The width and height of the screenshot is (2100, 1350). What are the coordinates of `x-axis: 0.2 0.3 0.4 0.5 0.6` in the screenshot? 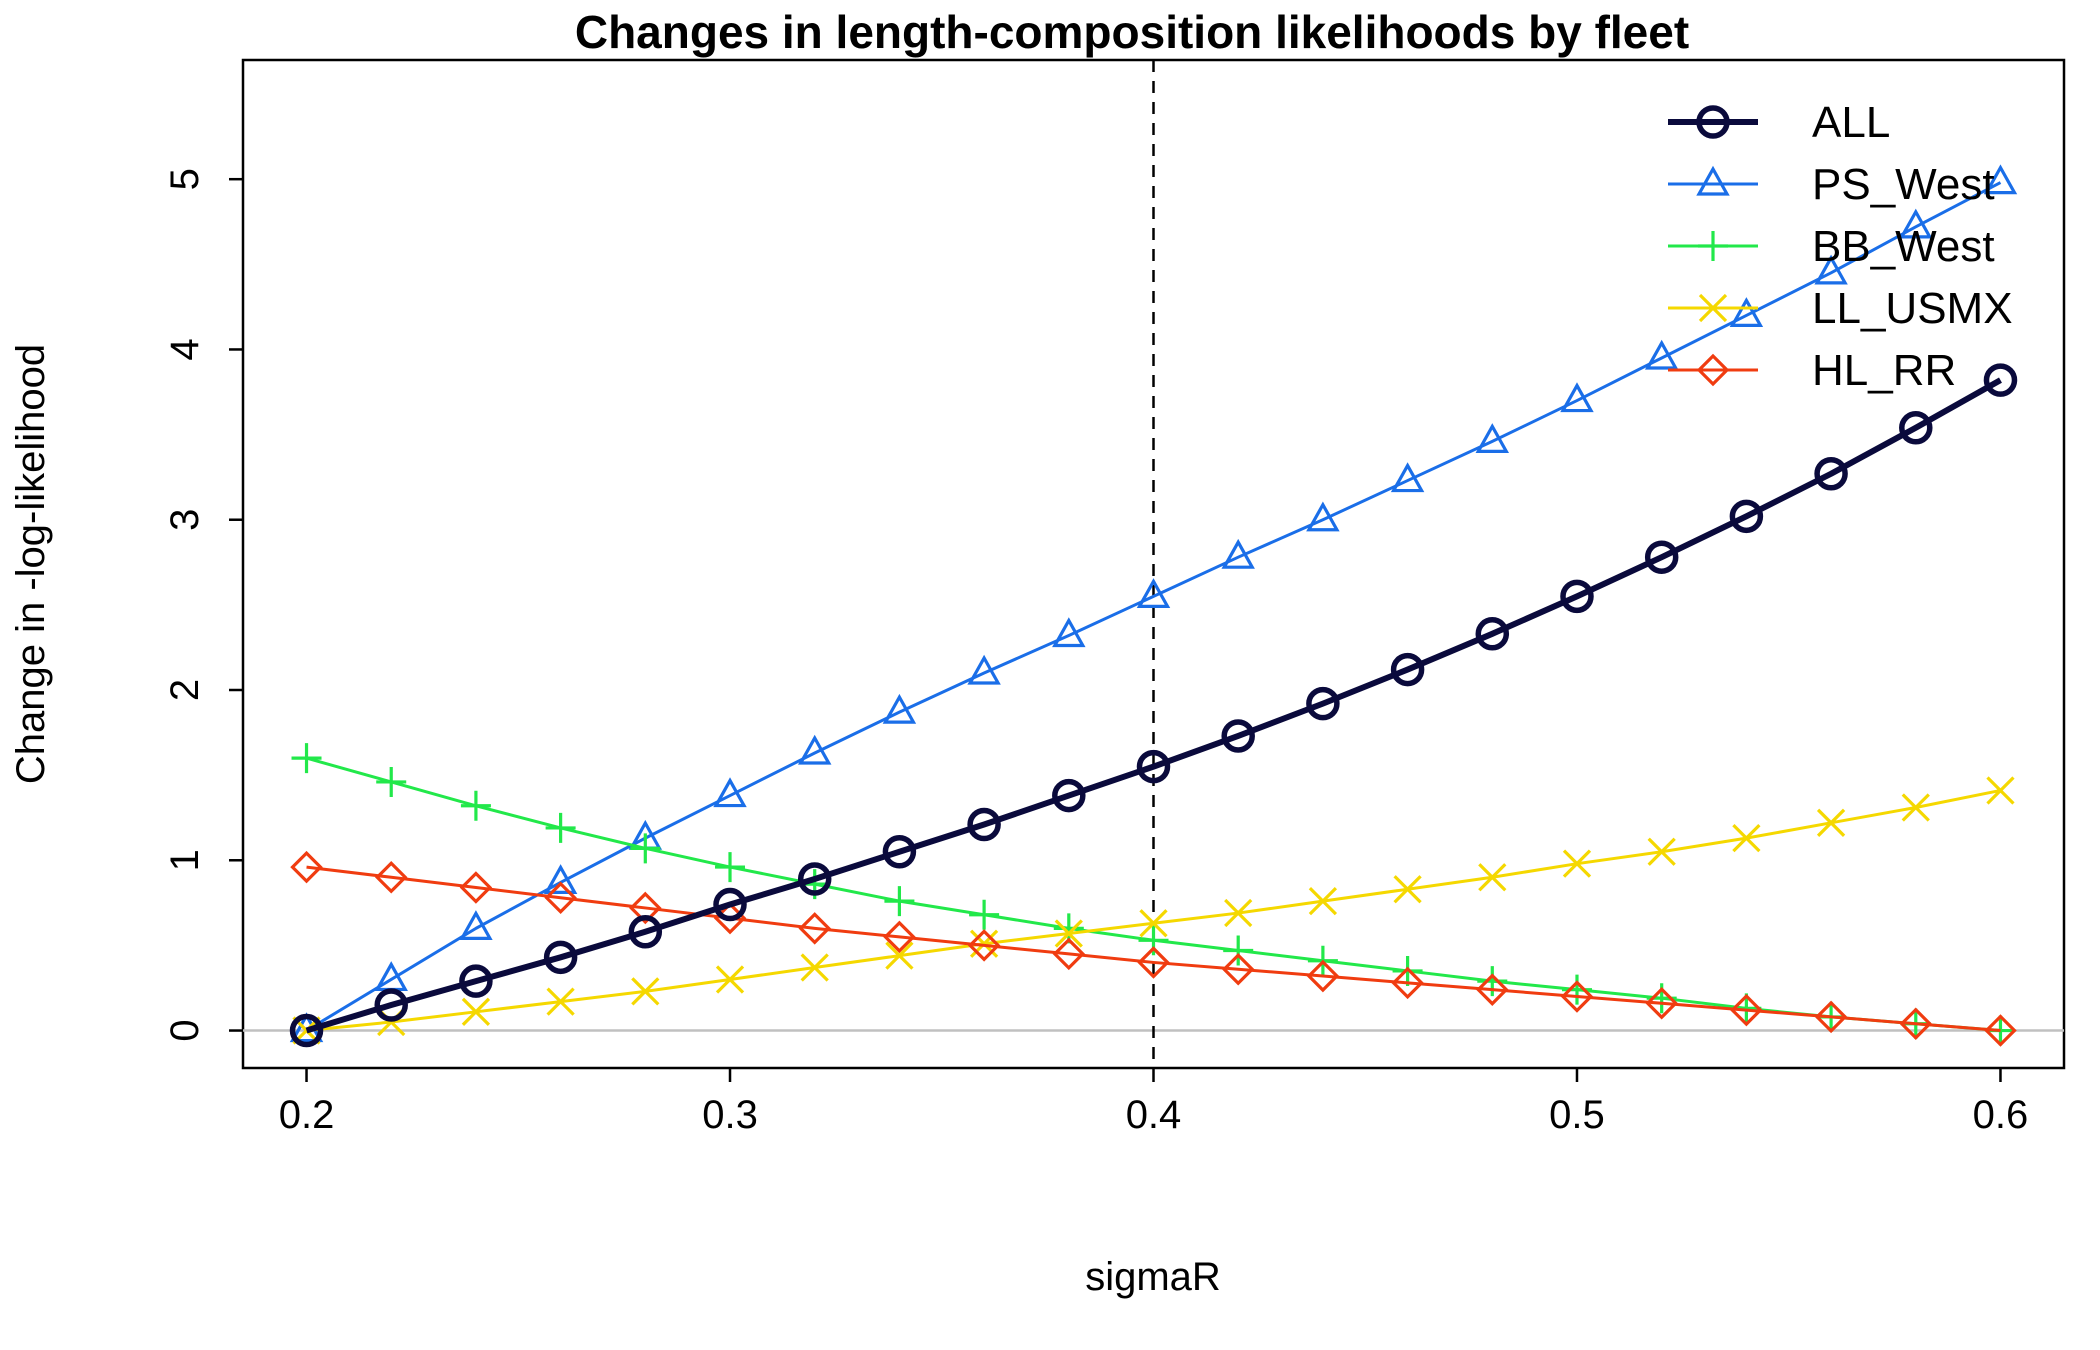 It's located at (1154, 1102).